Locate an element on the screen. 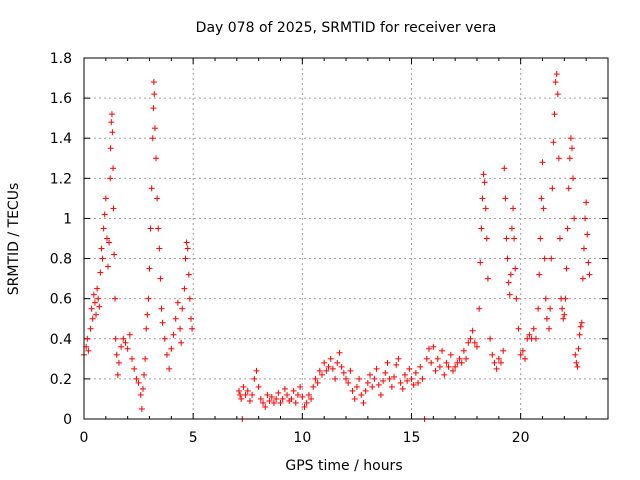  x-axis-label: GPS time / hours is located at coordinates (343, 466).